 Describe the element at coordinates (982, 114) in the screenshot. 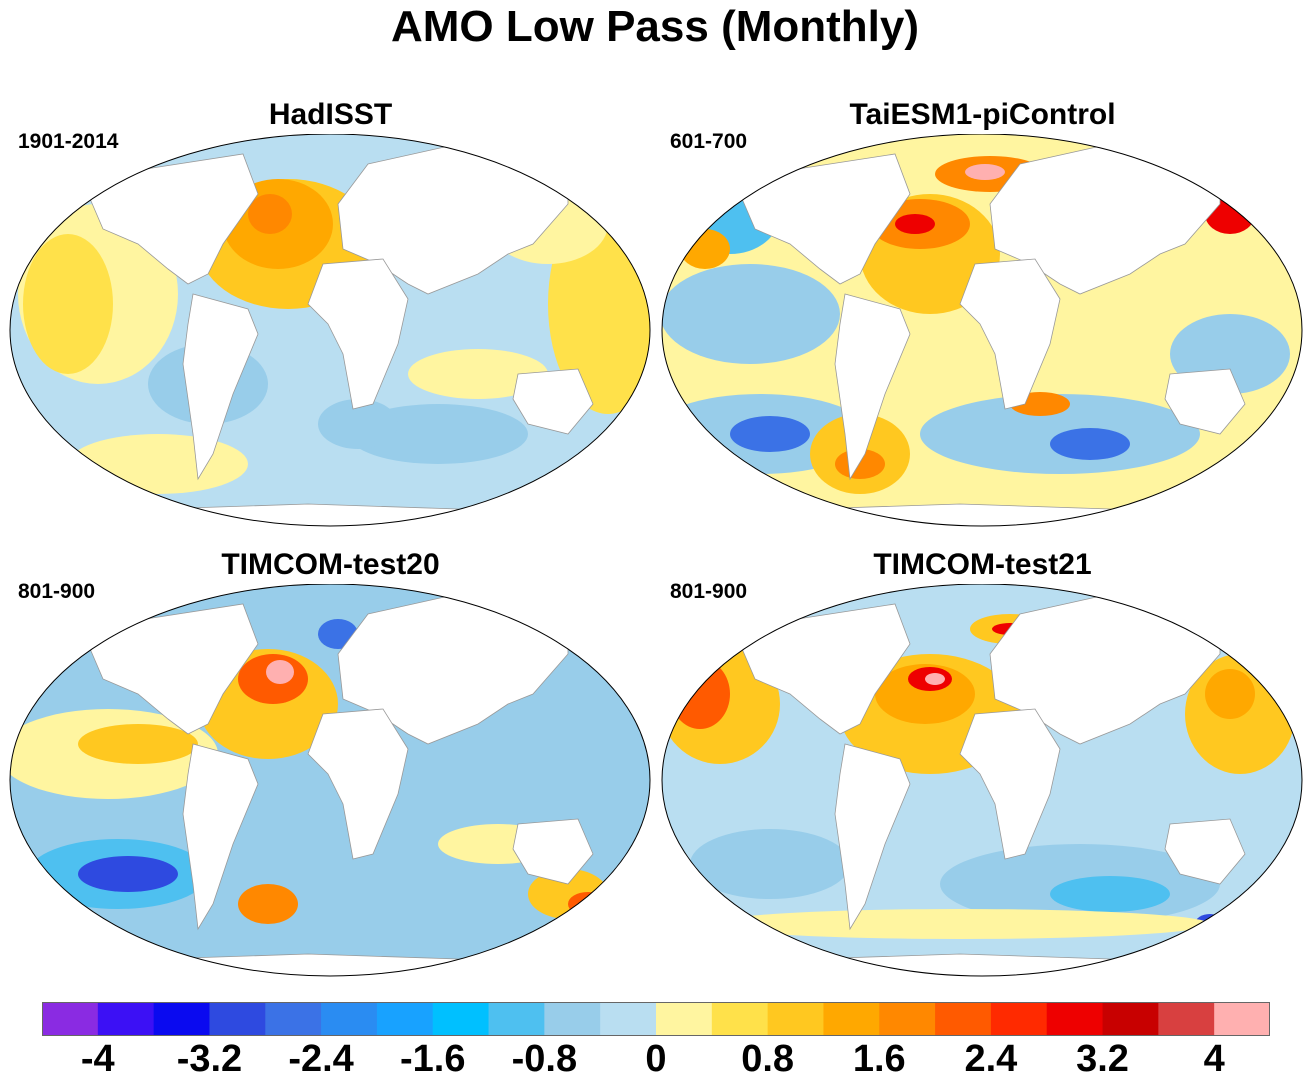

I see `panel-title: TaiESM1-piControl` at that location.